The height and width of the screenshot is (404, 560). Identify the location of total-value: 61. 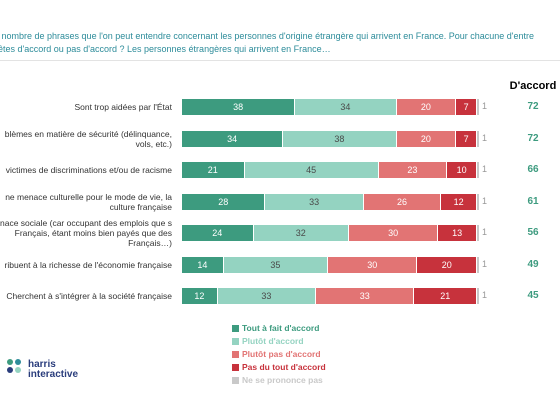
(533, 201).